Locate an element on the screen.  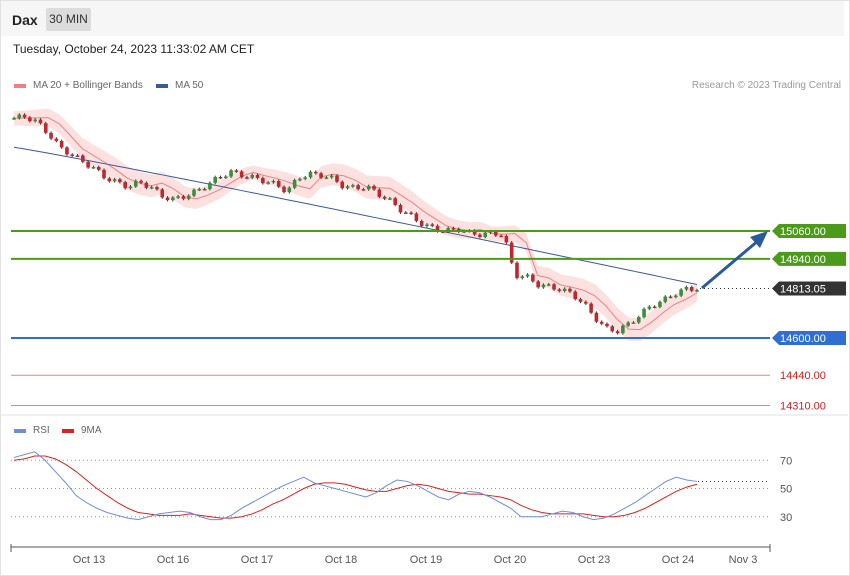
support-level-label: 14440.00 is located at coordinates (803, 376).